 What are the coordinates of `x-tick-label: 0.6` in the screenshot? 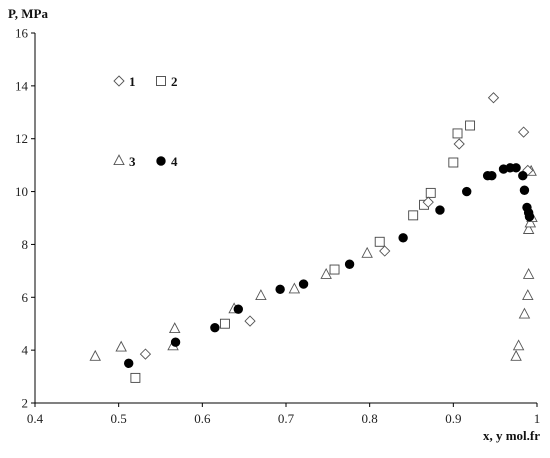 It's located at (202, 418).